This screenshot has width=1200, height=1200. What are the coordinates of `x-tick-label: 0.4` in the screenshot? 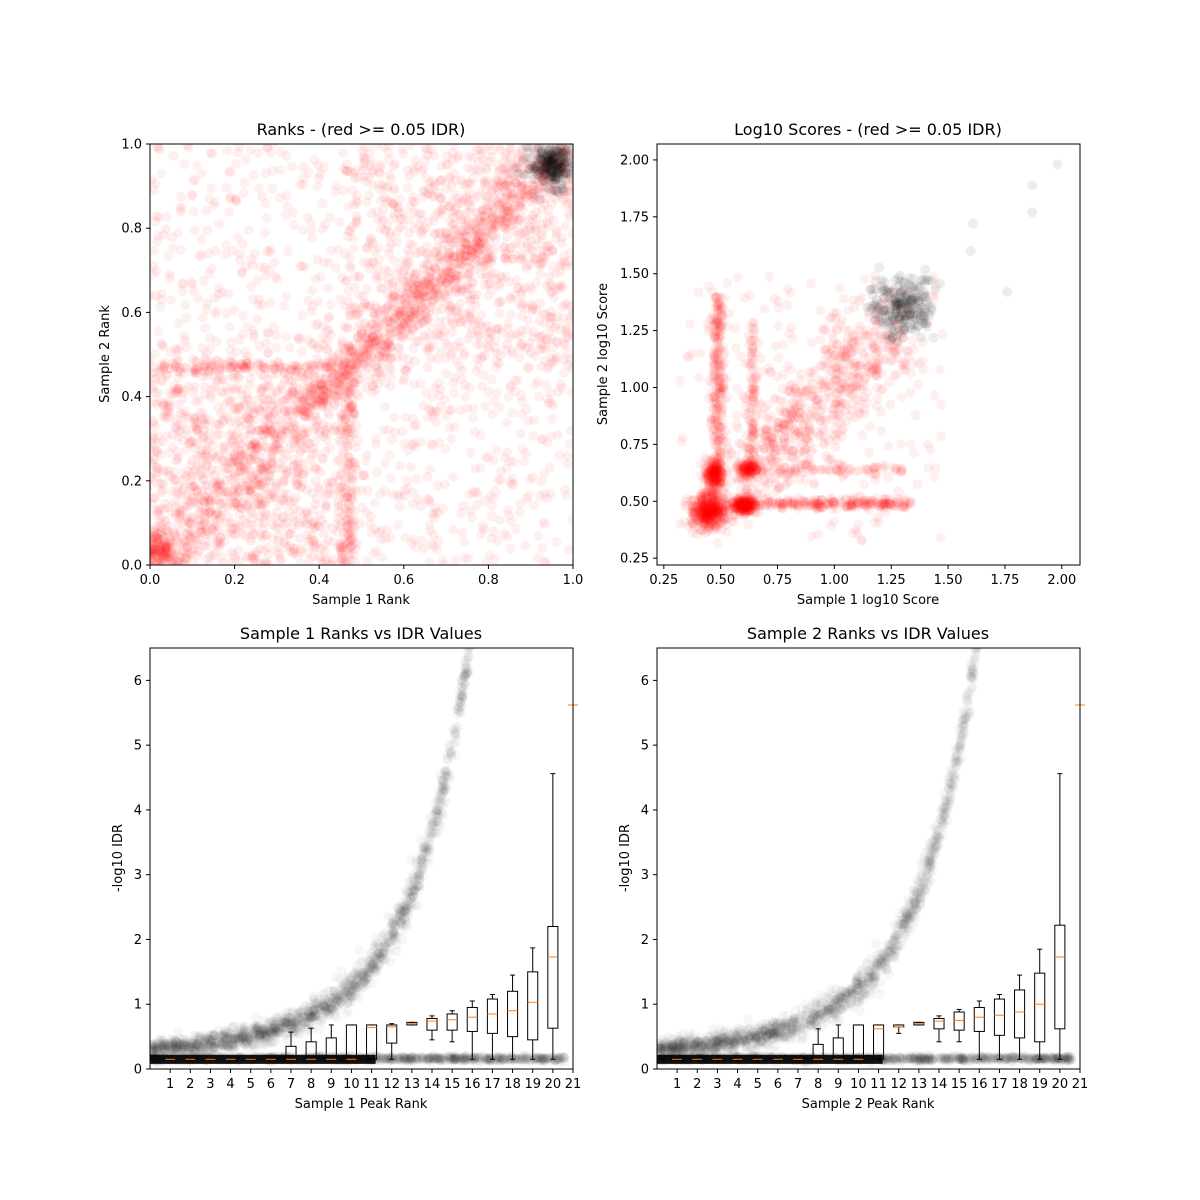 It's located at (319, 580).